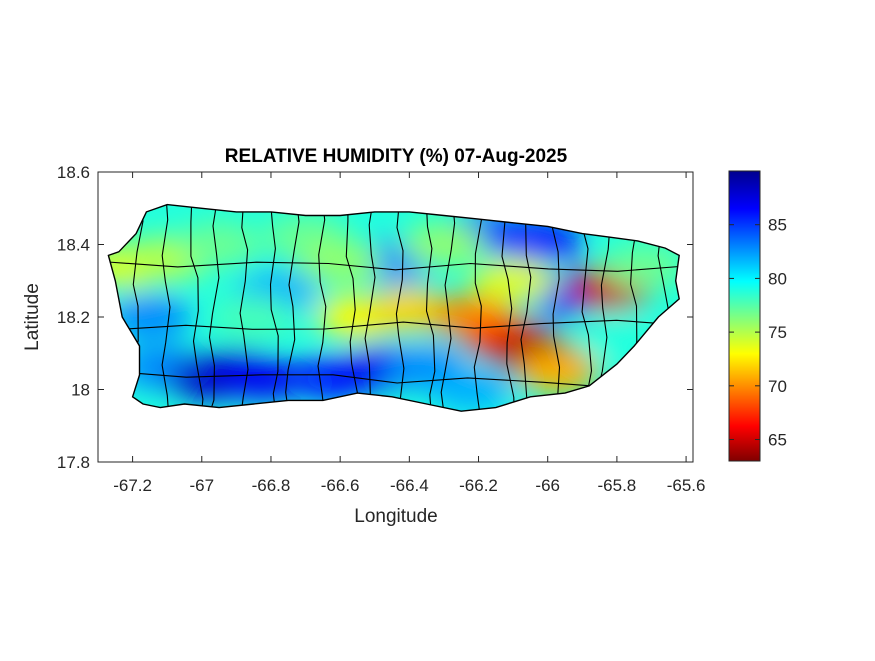 This screenshot has width=875, height=661. I want to click on colorbar-tick-label: 75, so click(777, 332).